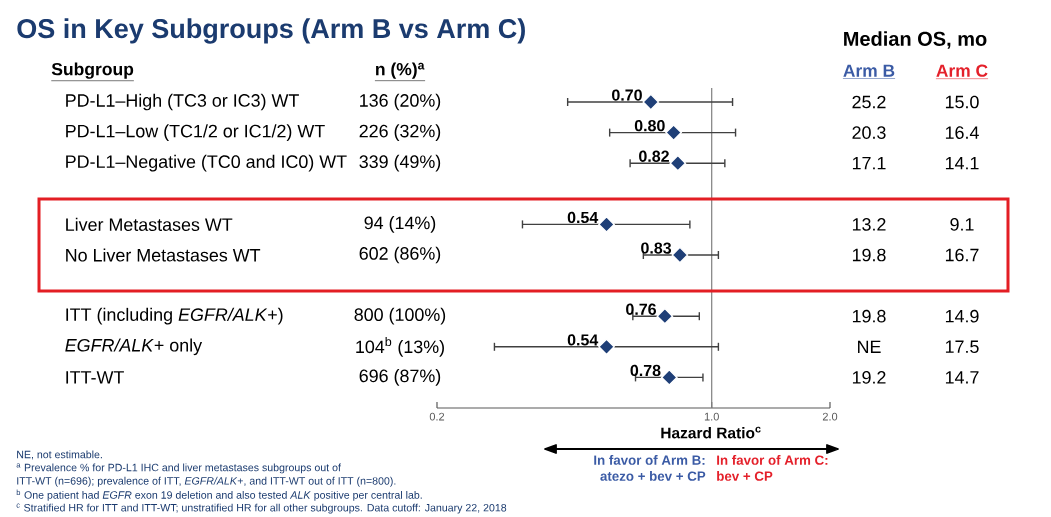 This screenshot has width=1051, height=517. Describe the element at coordinates (869, 102) in the screenshot. I see `text: 25.2` at that location.